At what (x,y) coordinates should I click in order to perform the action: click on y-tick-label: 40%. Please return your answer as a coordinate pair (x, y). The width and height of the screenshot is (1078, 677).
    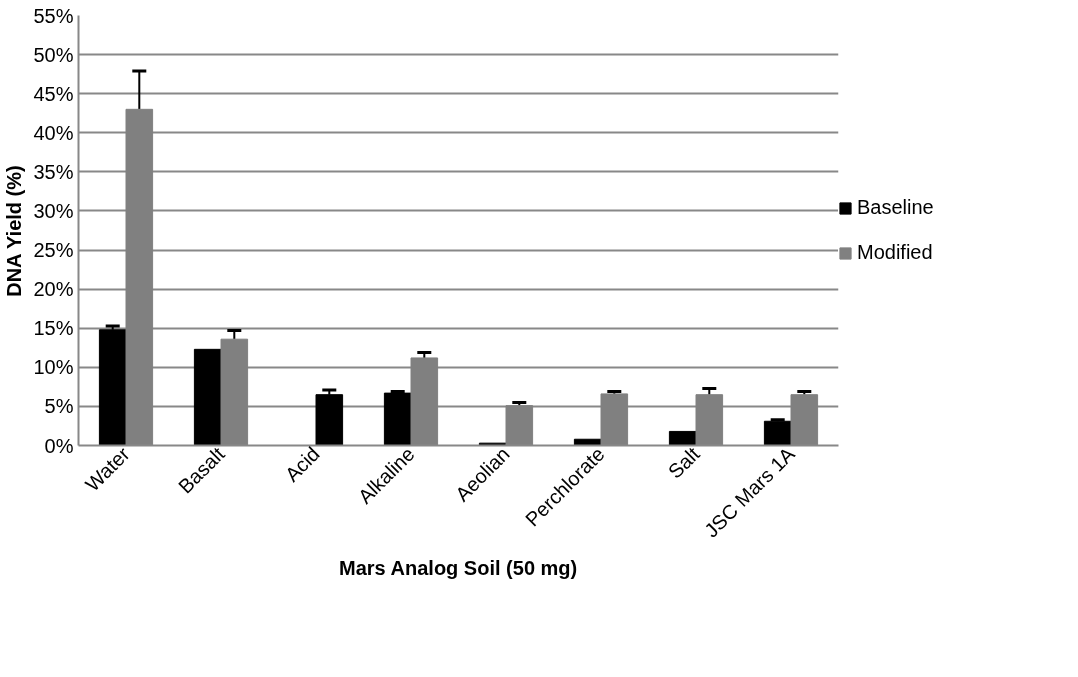
    Looking at the image, I should click on (53, 132).